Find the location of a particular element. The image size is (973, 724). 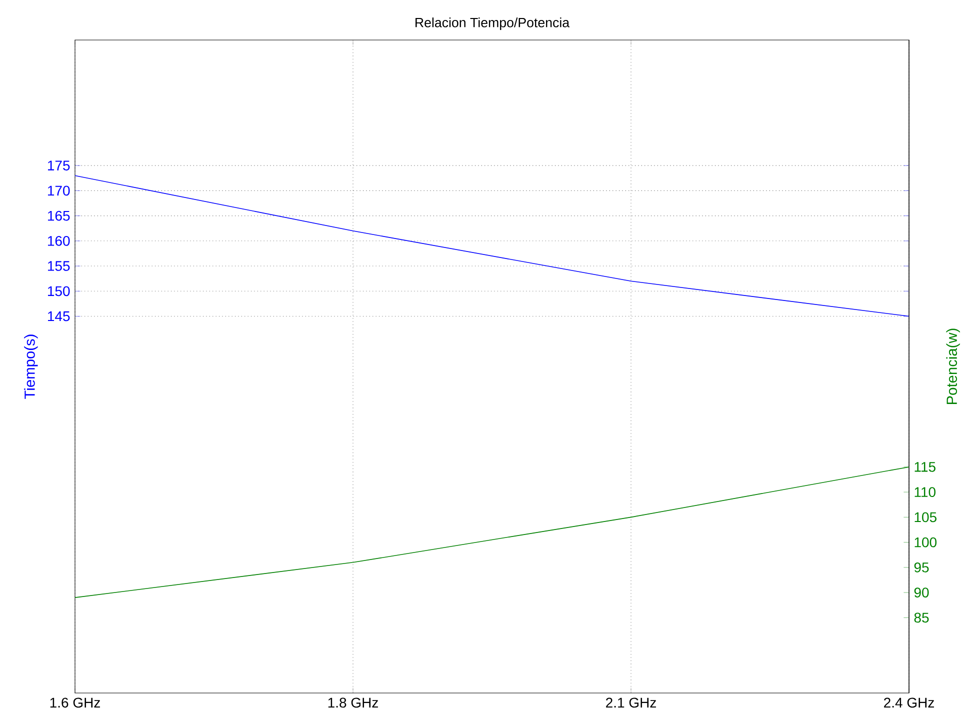

y-tick-label: 160 is located at coordinates (59, 241).